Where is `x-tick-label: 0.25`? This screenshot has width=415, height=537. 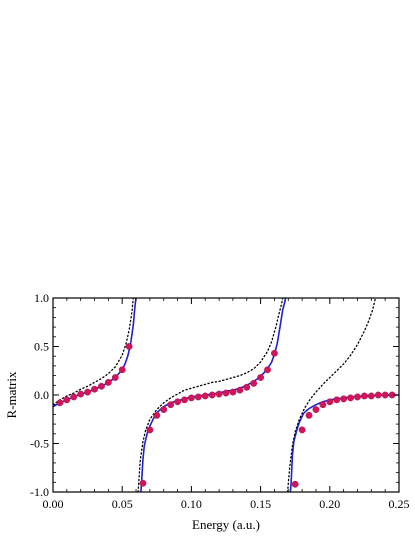 x-tick-label: 0.25 is located at coordinates (399, 504).